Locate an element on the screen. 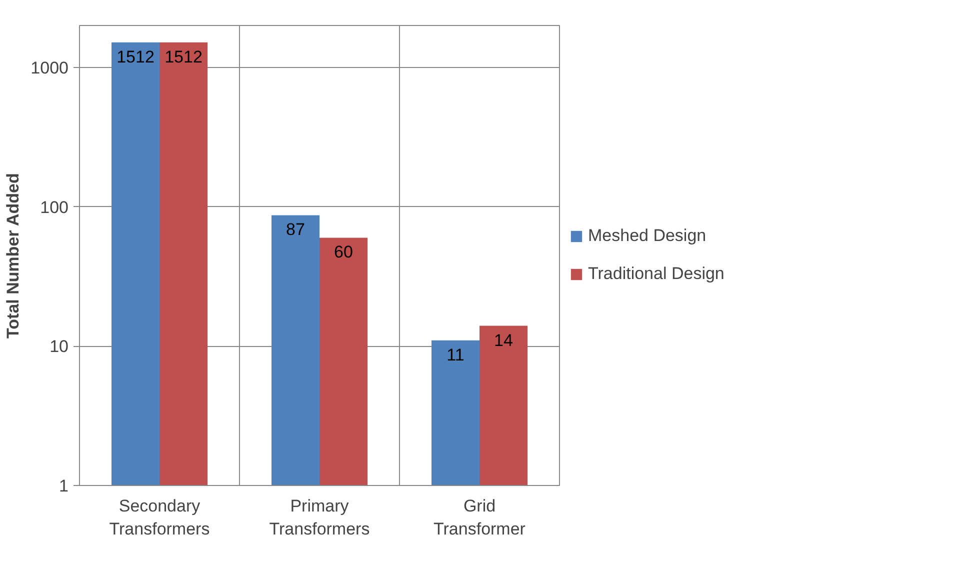 The height and width of the screenshot is (580, 959). data-label: 60 is located at coordinates (343, 252).